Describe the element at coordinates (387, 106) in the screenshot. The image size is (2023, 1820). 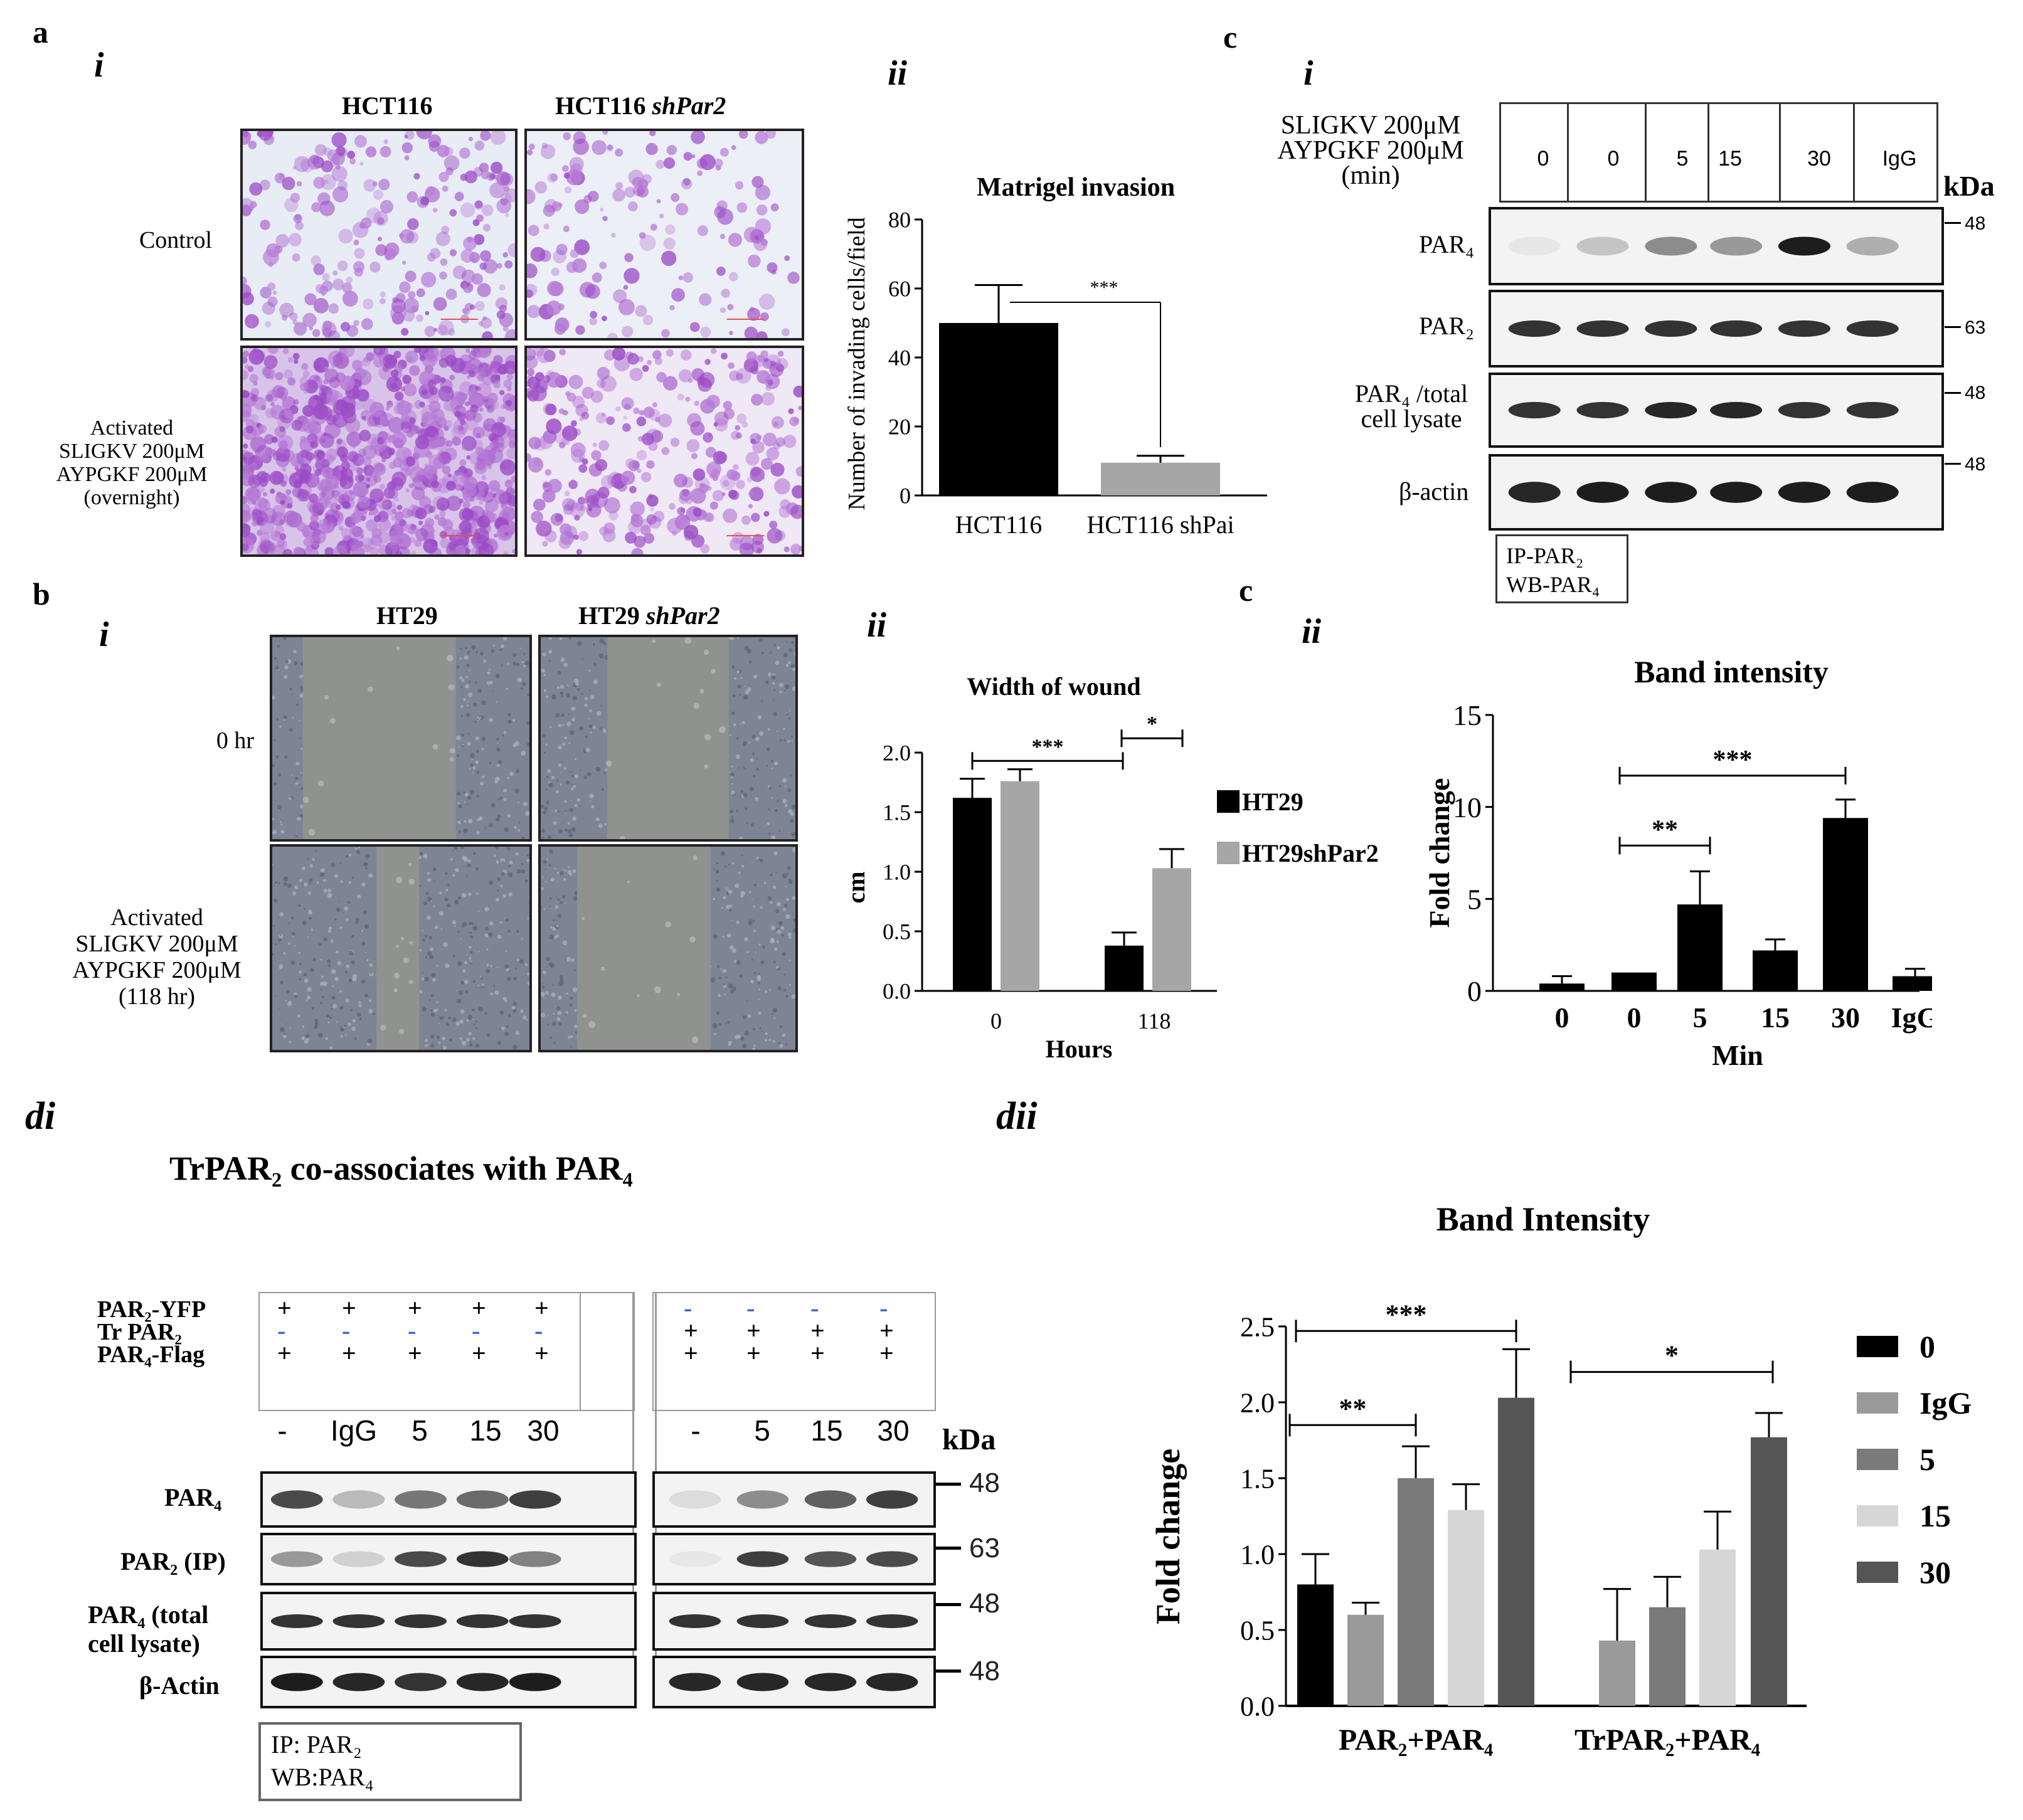
I see `col-header-hct116: HCT116` at that location.